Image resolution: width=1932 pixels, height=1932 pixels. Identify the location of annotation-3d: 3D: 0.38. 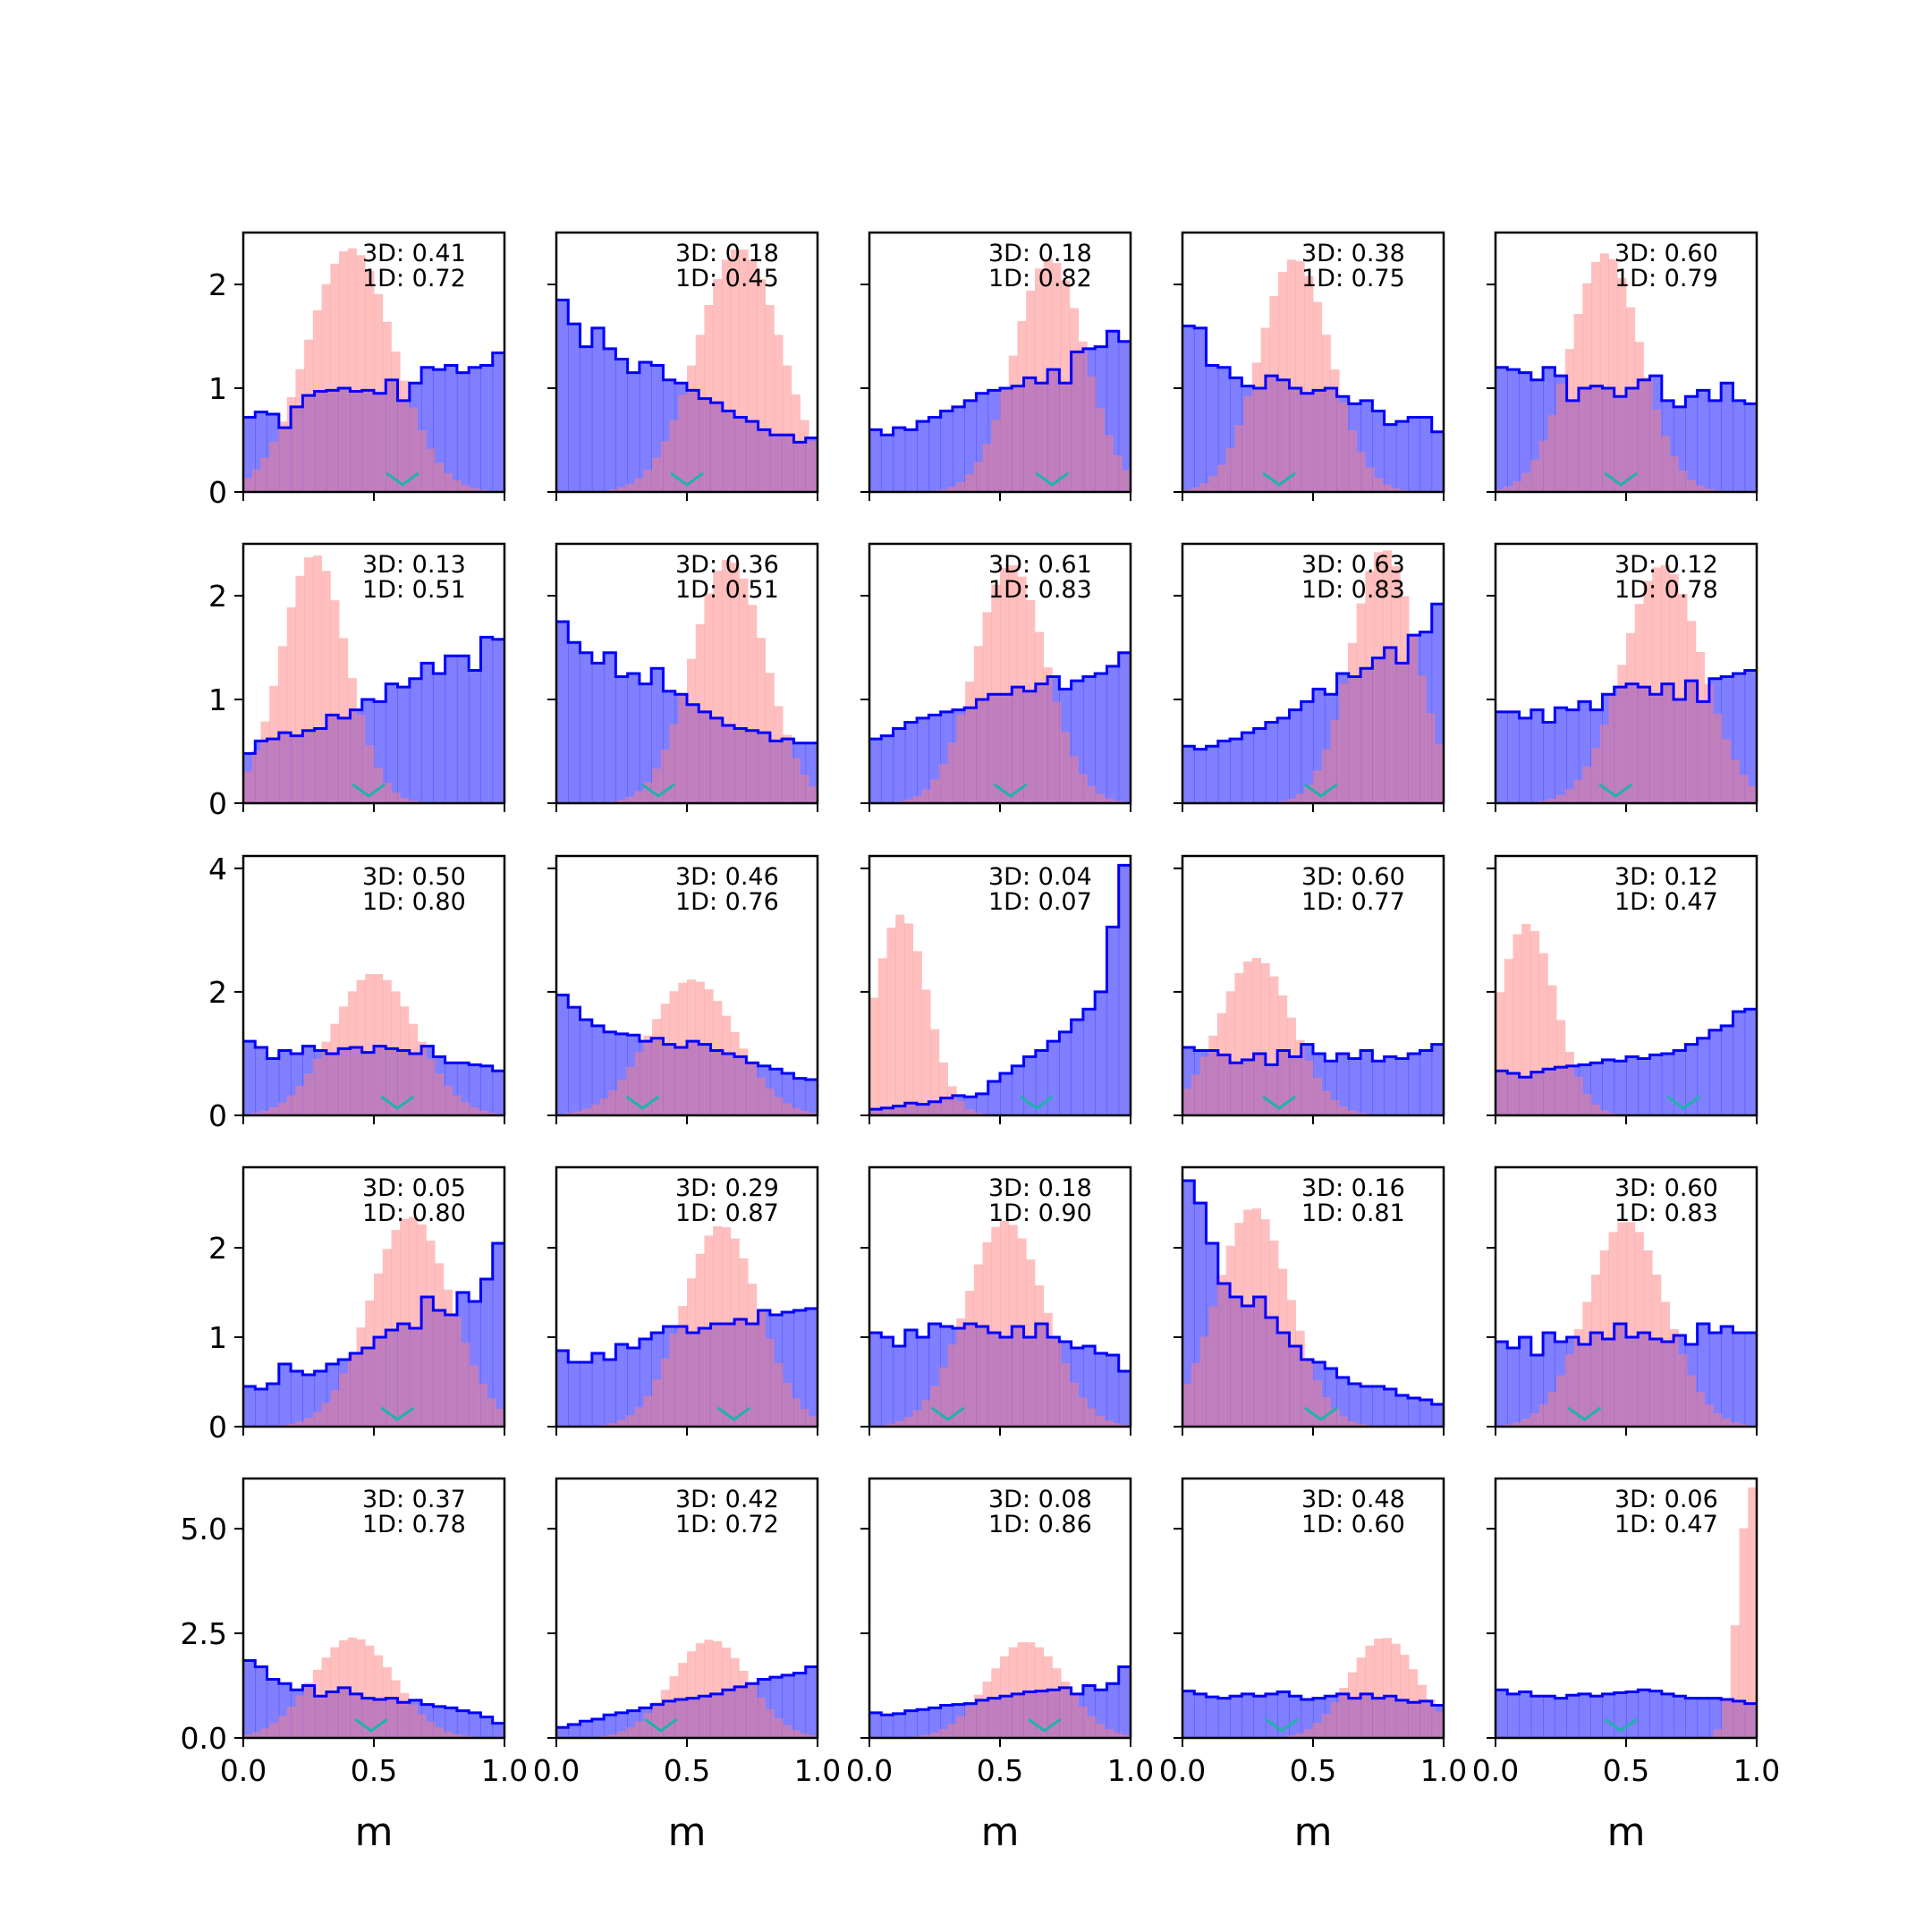
(1353, 253).